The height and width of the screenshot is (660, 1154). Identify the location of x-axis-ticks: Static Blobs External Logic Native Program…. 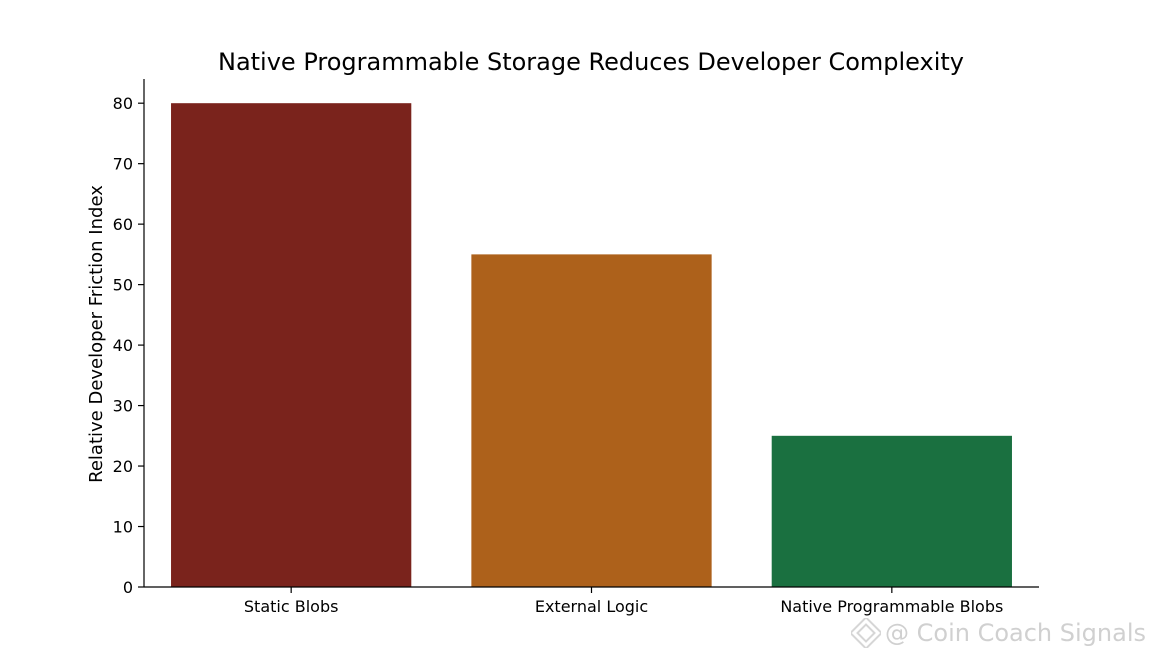
(623, 601).